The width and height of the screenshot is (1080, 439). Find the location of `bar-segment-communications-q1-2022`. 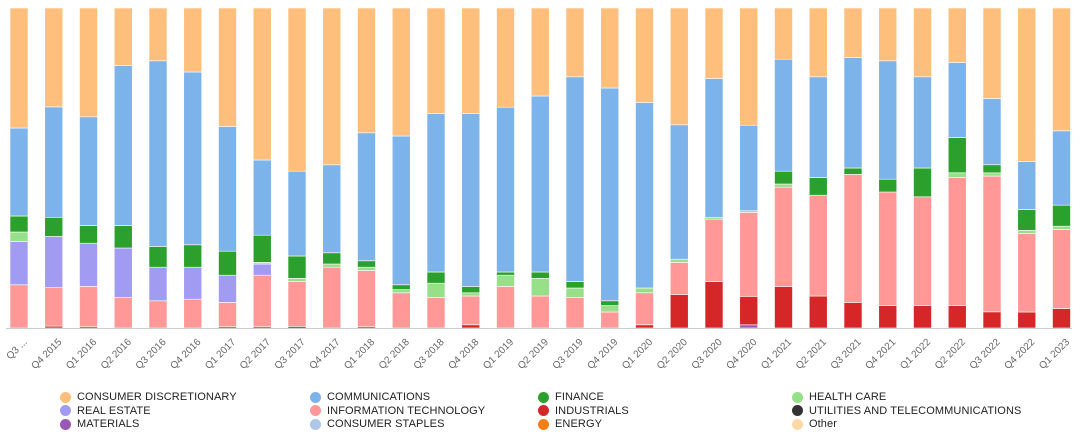

bar-segment-communications-q1-2022 is located at coordinates (922, 122).